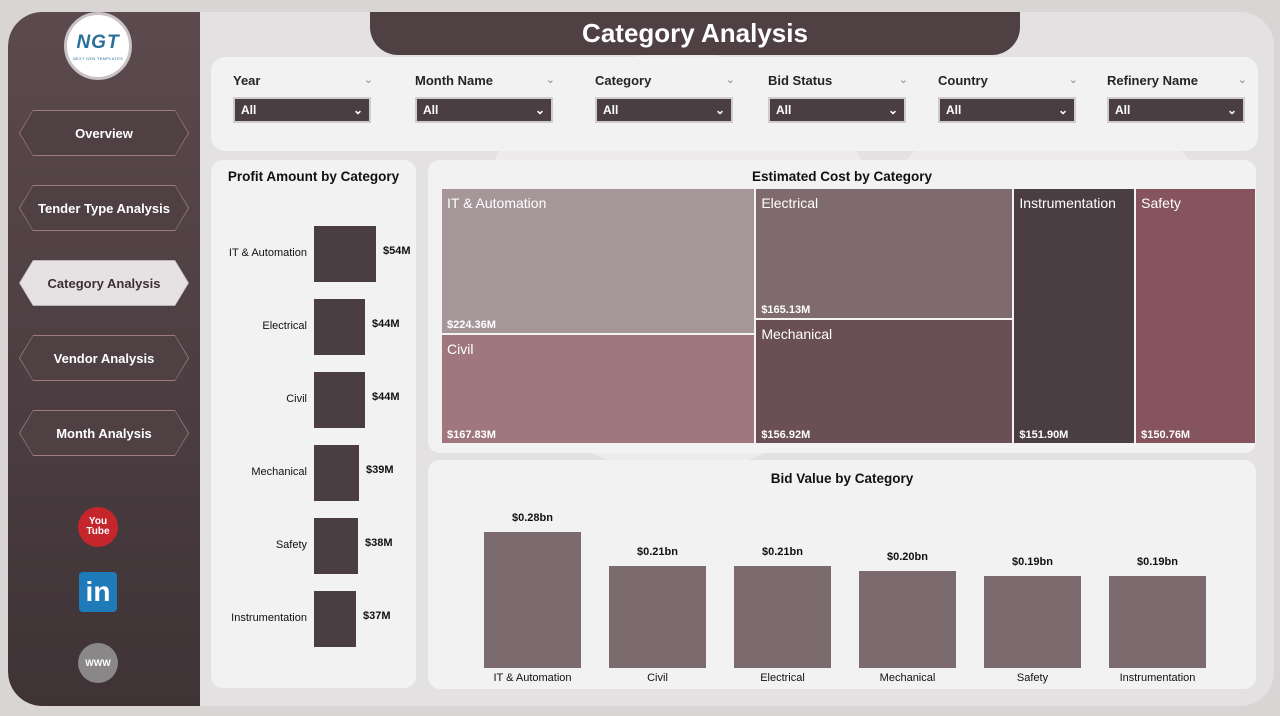 This screenshot has width=1280, height=716. I want to click on bid-category-label: Electrical, so click(782, 678).